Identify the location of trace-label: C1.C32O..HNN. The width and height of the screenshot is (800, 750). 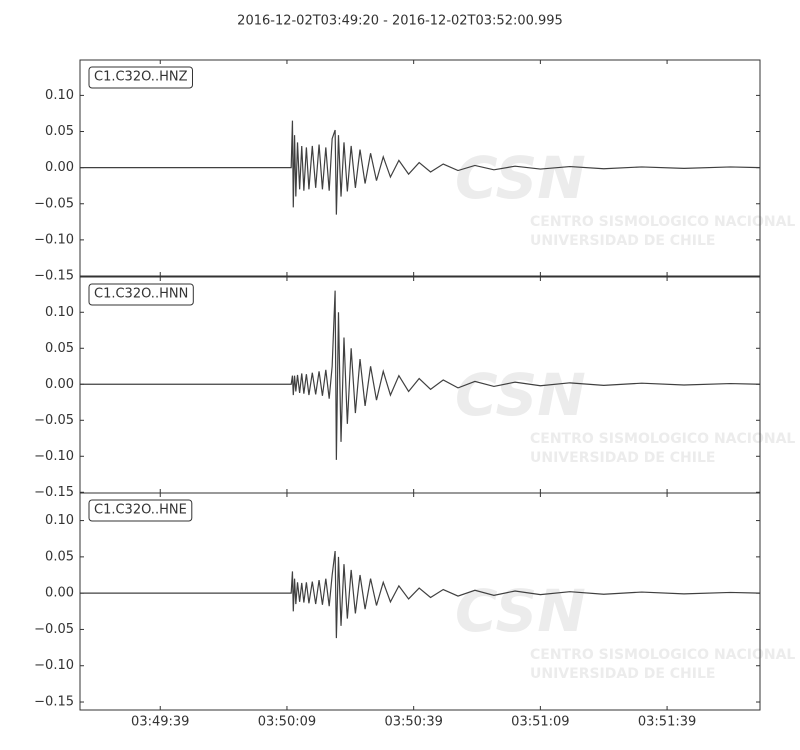
(141, 294).